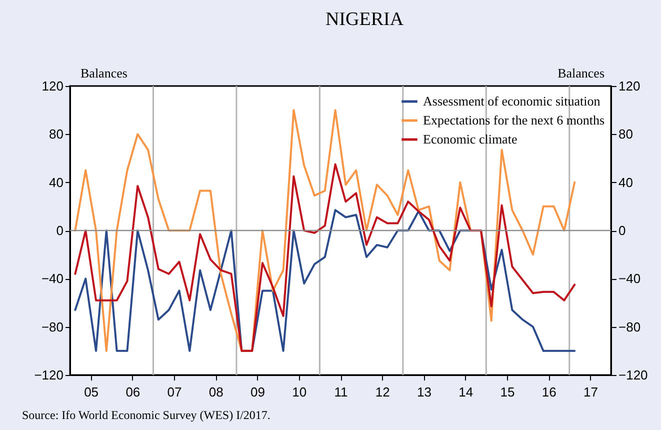  What do you see at coordinates (258, 392) in the screenshot?
I see `x-tick-label: 09` at bounding box center [258, 392].